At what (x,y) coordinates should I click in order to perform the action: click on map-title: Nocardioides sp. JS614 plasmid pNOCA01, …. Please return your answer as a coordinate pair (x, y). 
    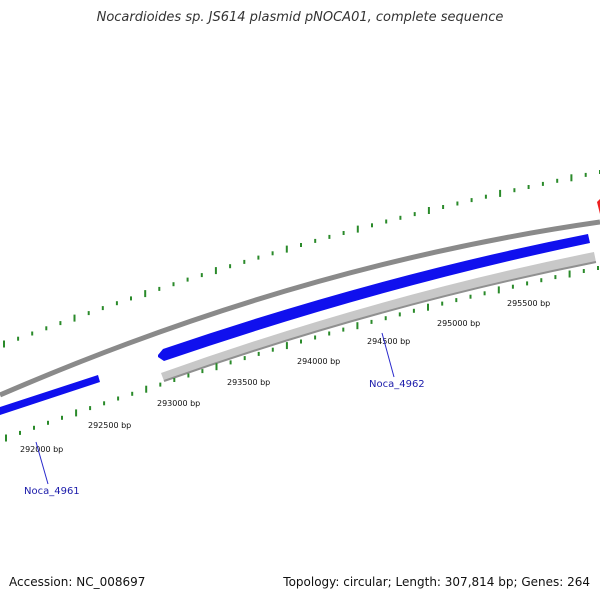
    Looking at the image, I should click on (300, 17).